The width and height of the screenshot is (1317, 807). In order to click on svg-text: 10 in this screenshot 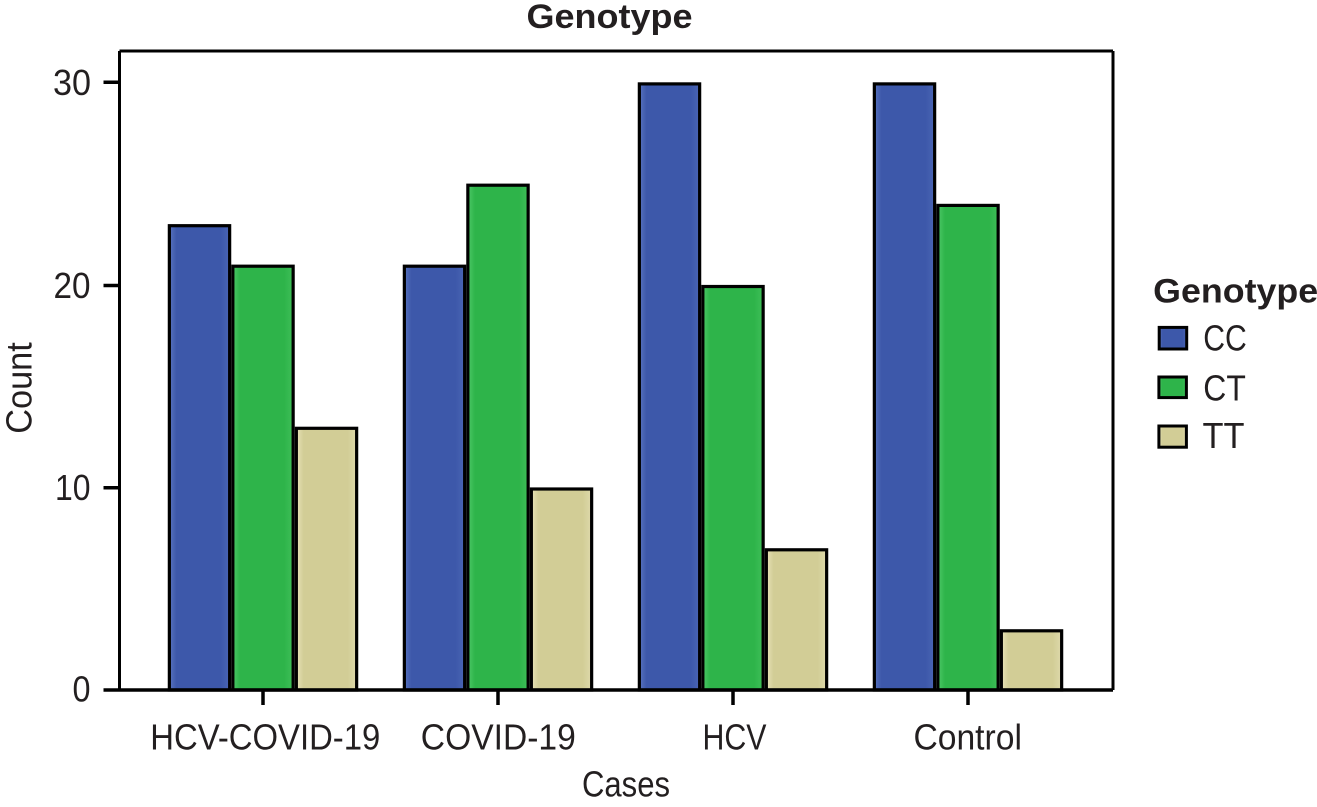, I will do `click(73, 487)`.